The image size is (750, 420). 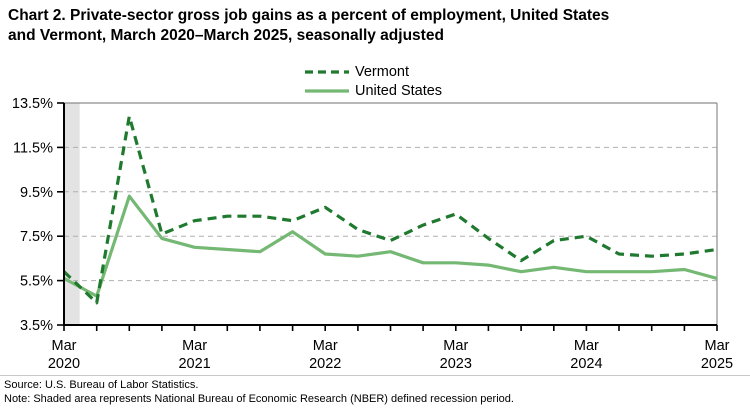 What do you see at coordinates (456, 364) in the screenshot?
I see `x-tick-label-year: 2023` at bounding box center [456, 364].